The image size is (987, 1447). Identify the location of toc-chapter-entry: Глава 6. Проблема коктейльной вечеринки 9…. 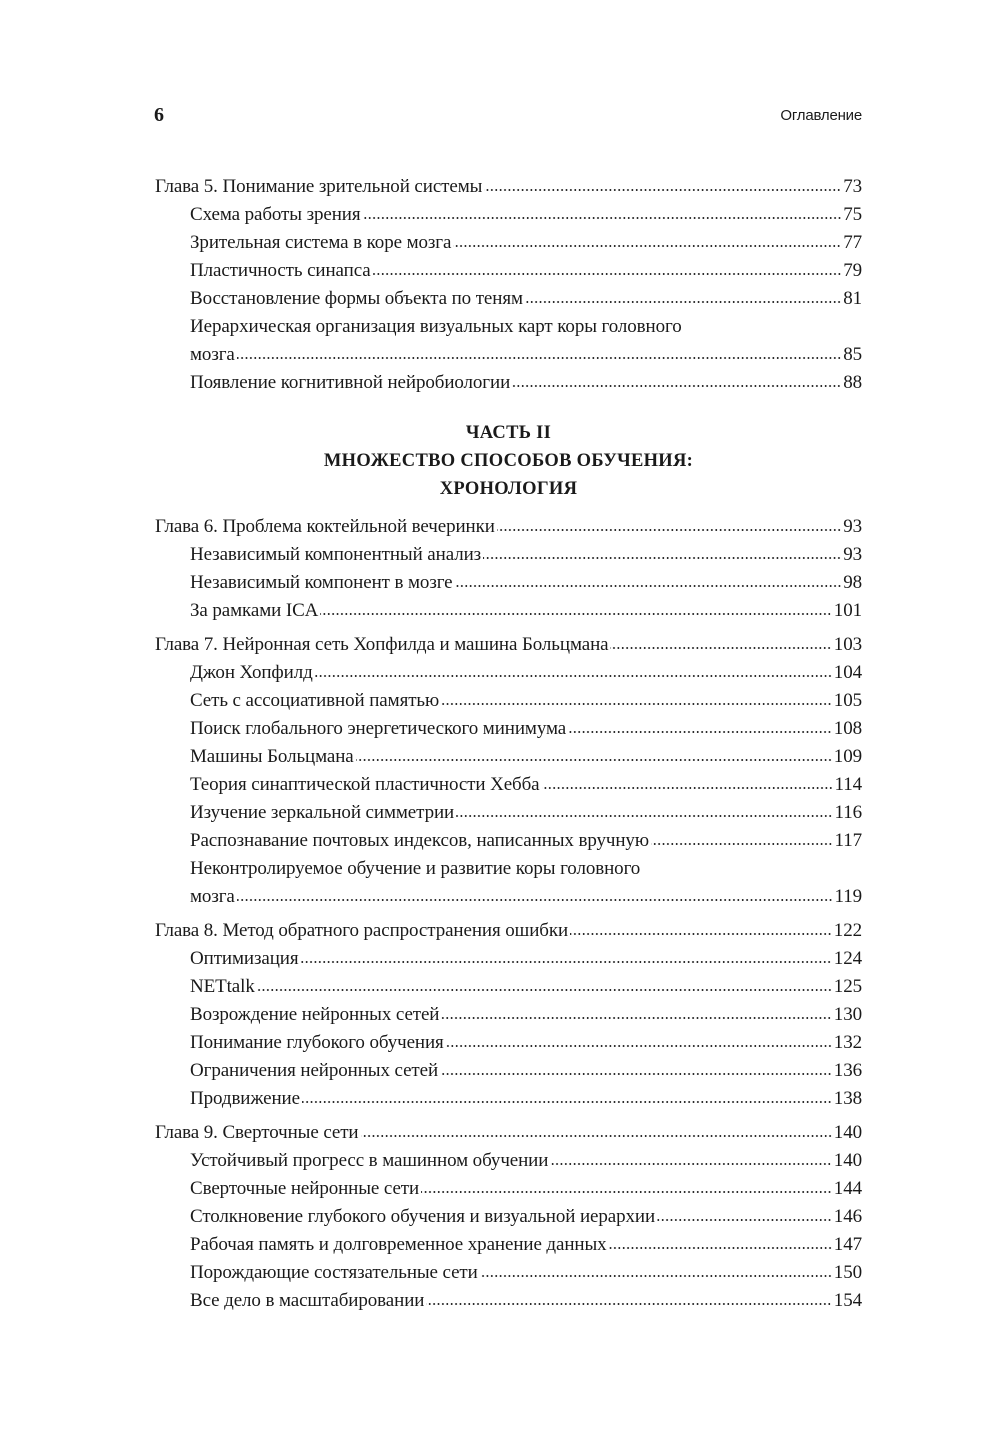
(508, 527).